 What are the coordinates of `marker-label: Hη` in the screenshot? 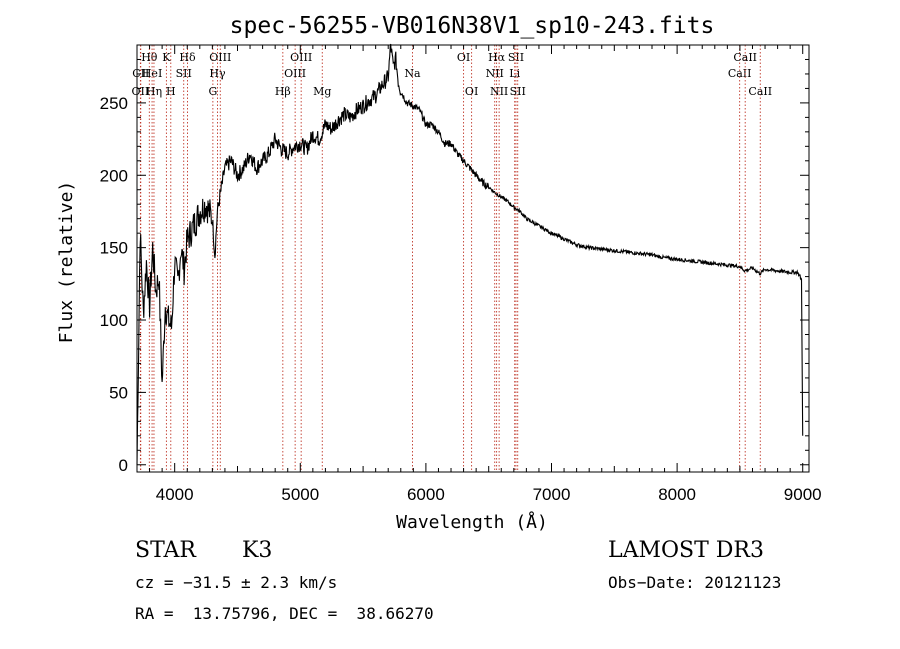 It's located at (154, 91).